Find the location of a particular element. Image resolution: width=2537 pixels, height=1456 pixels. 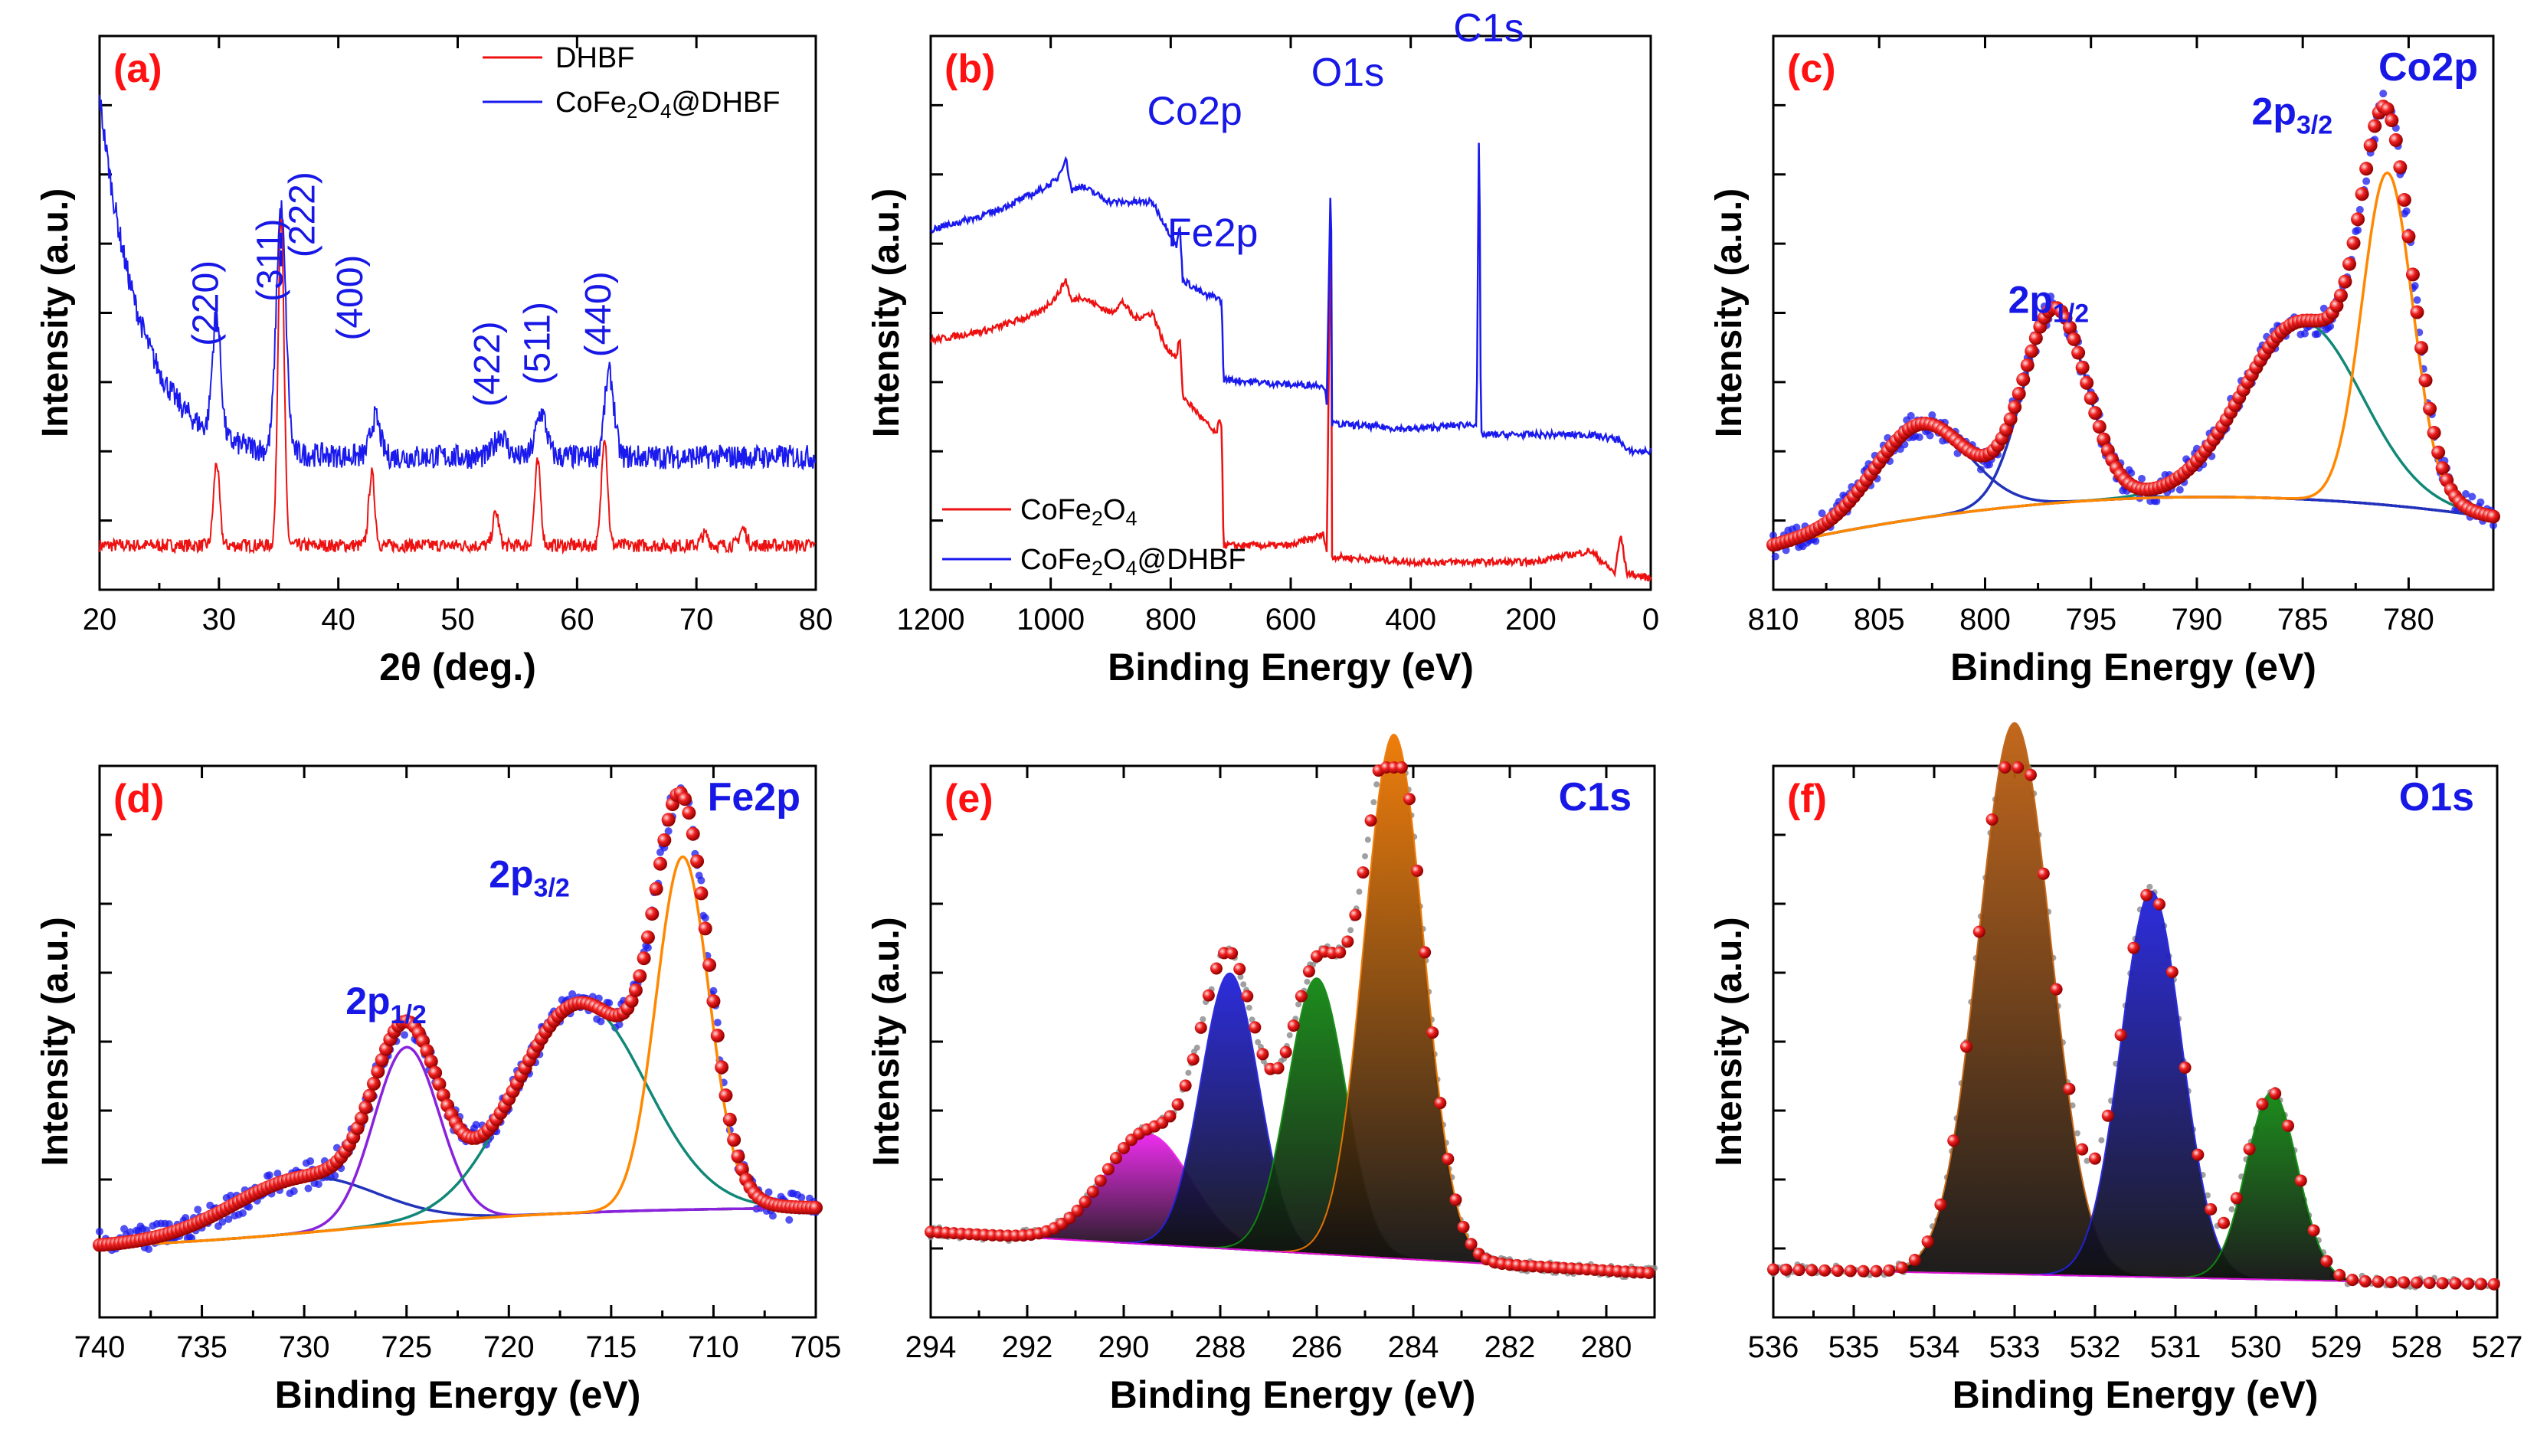

x-tick-label: 30 is located at coordinates (219, 620).